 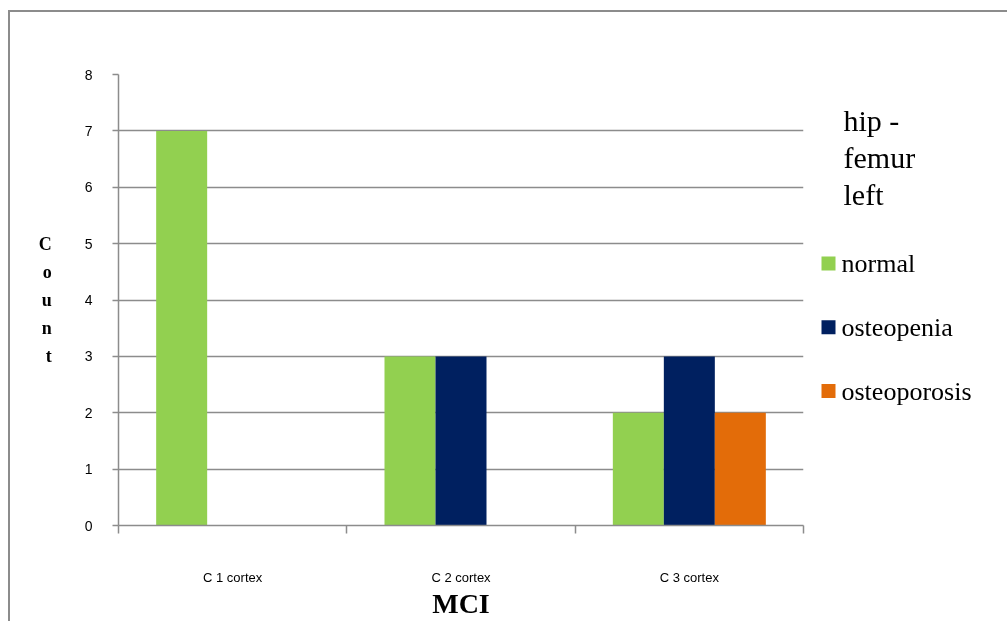 What do you see at coordinates (88, 412) in the screenshot?
I see `y-tick-label: 2` at bounding box center [88, 412].